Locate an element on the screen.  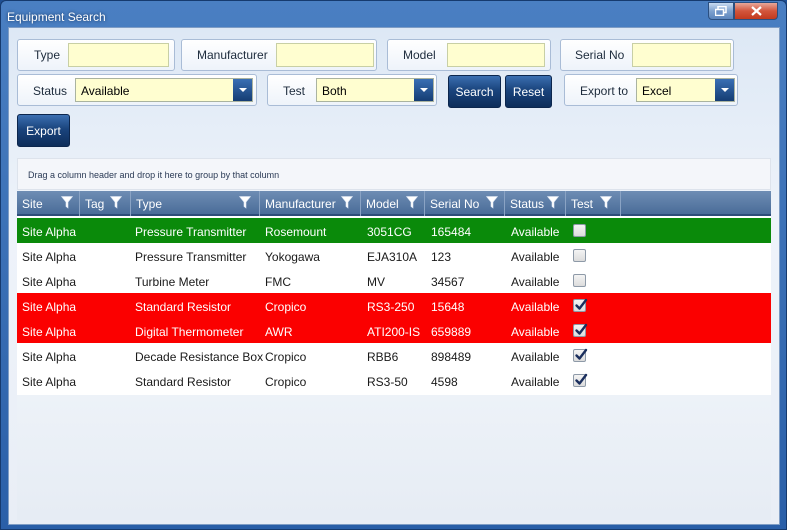
export-button: Export is located at coordinates (43, 130).